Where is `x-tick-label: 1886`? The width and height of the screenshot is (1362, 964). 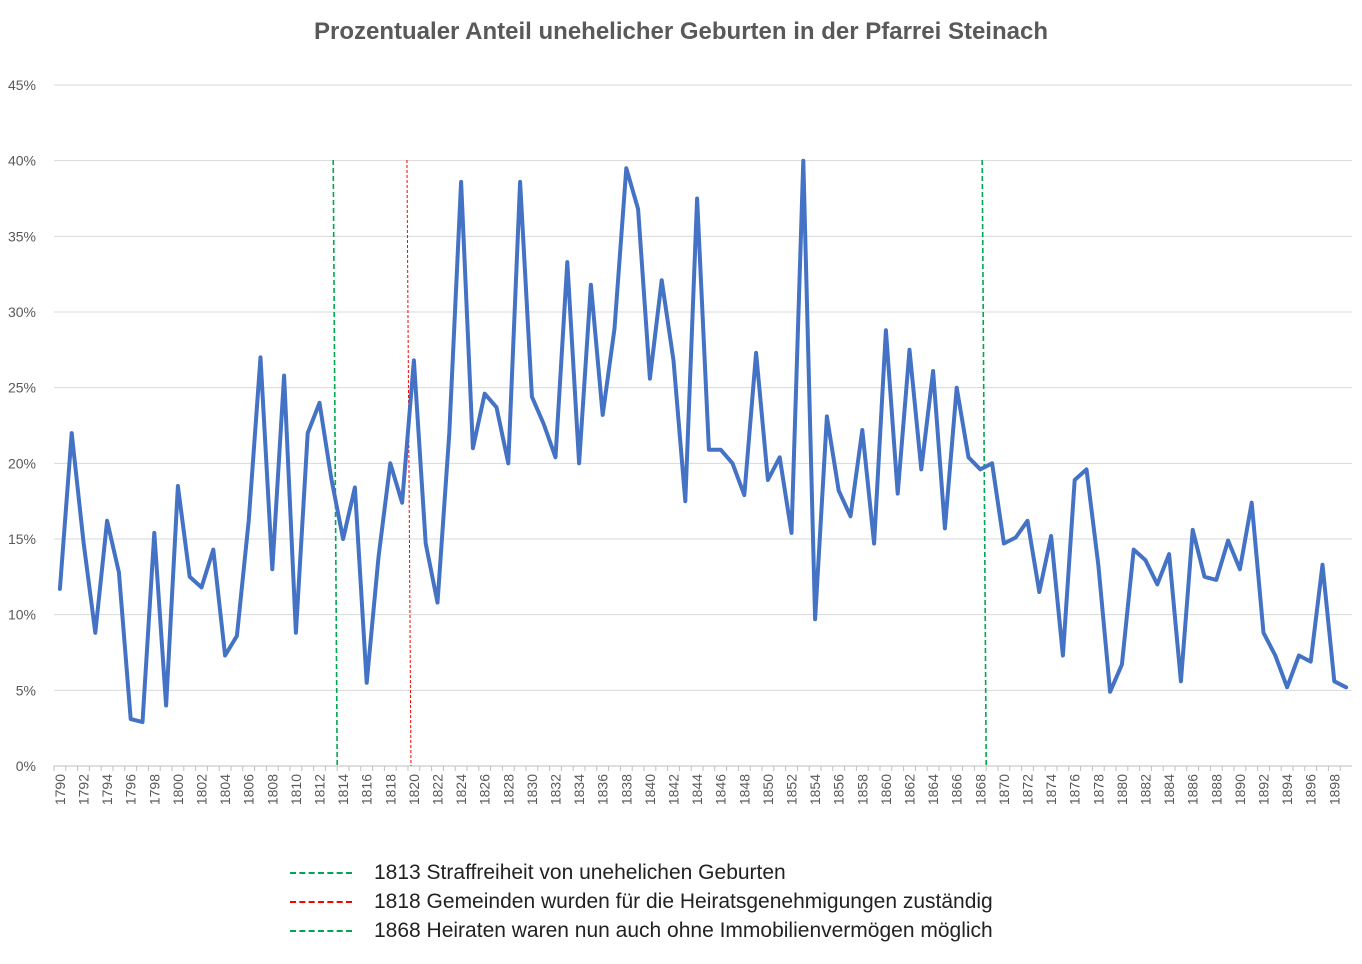 x-tick-label: 1886 is located at coordinates (1193, 789).